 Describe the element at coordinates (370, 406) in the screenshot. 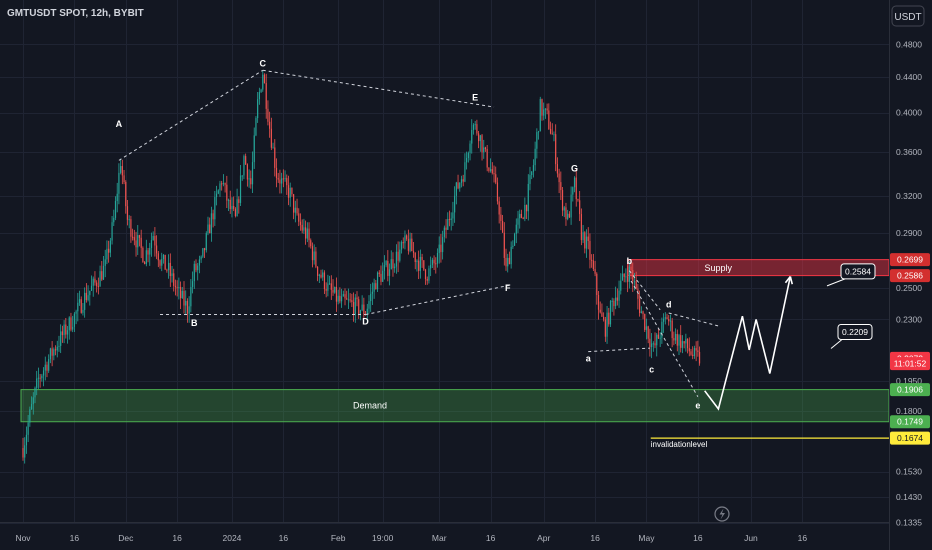

I see `demand-label: Demand` at that location.